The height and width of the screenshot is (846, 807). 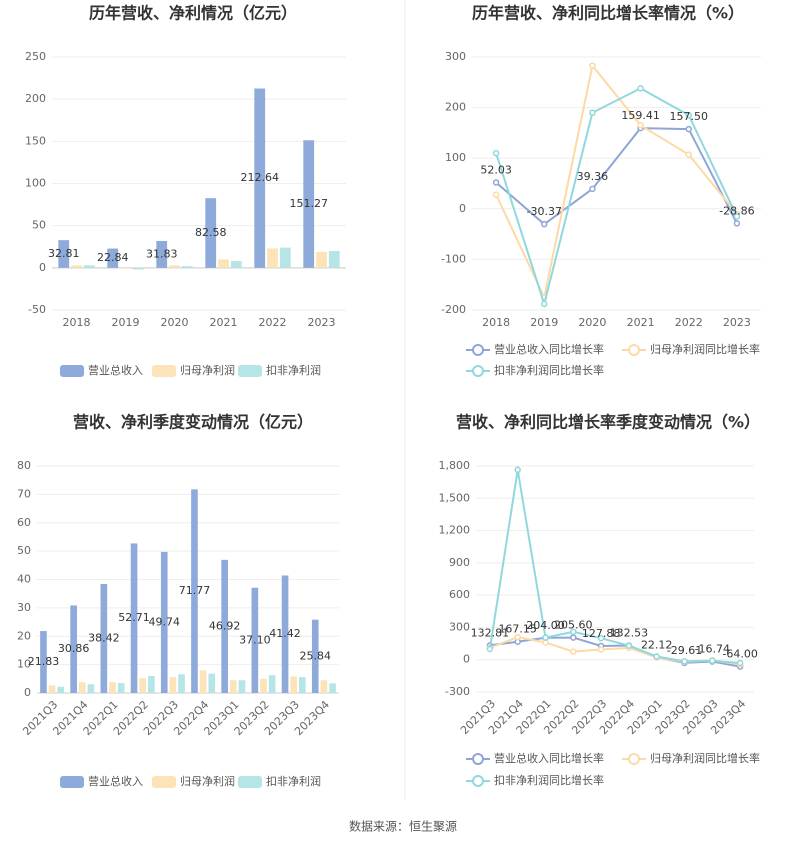 What do you see at coordinates (193, 13) in the screenshot?
I see `chart-title: 历年营收、净利情况（亿元）` at bounding box center [193, 13].